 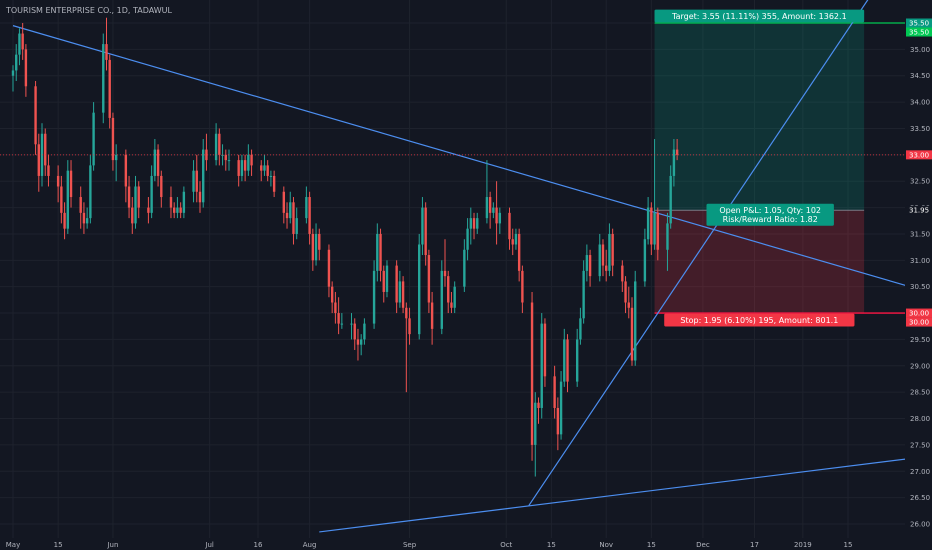 I want to click on time-tick-label: 15, so click(x=651, y=545).